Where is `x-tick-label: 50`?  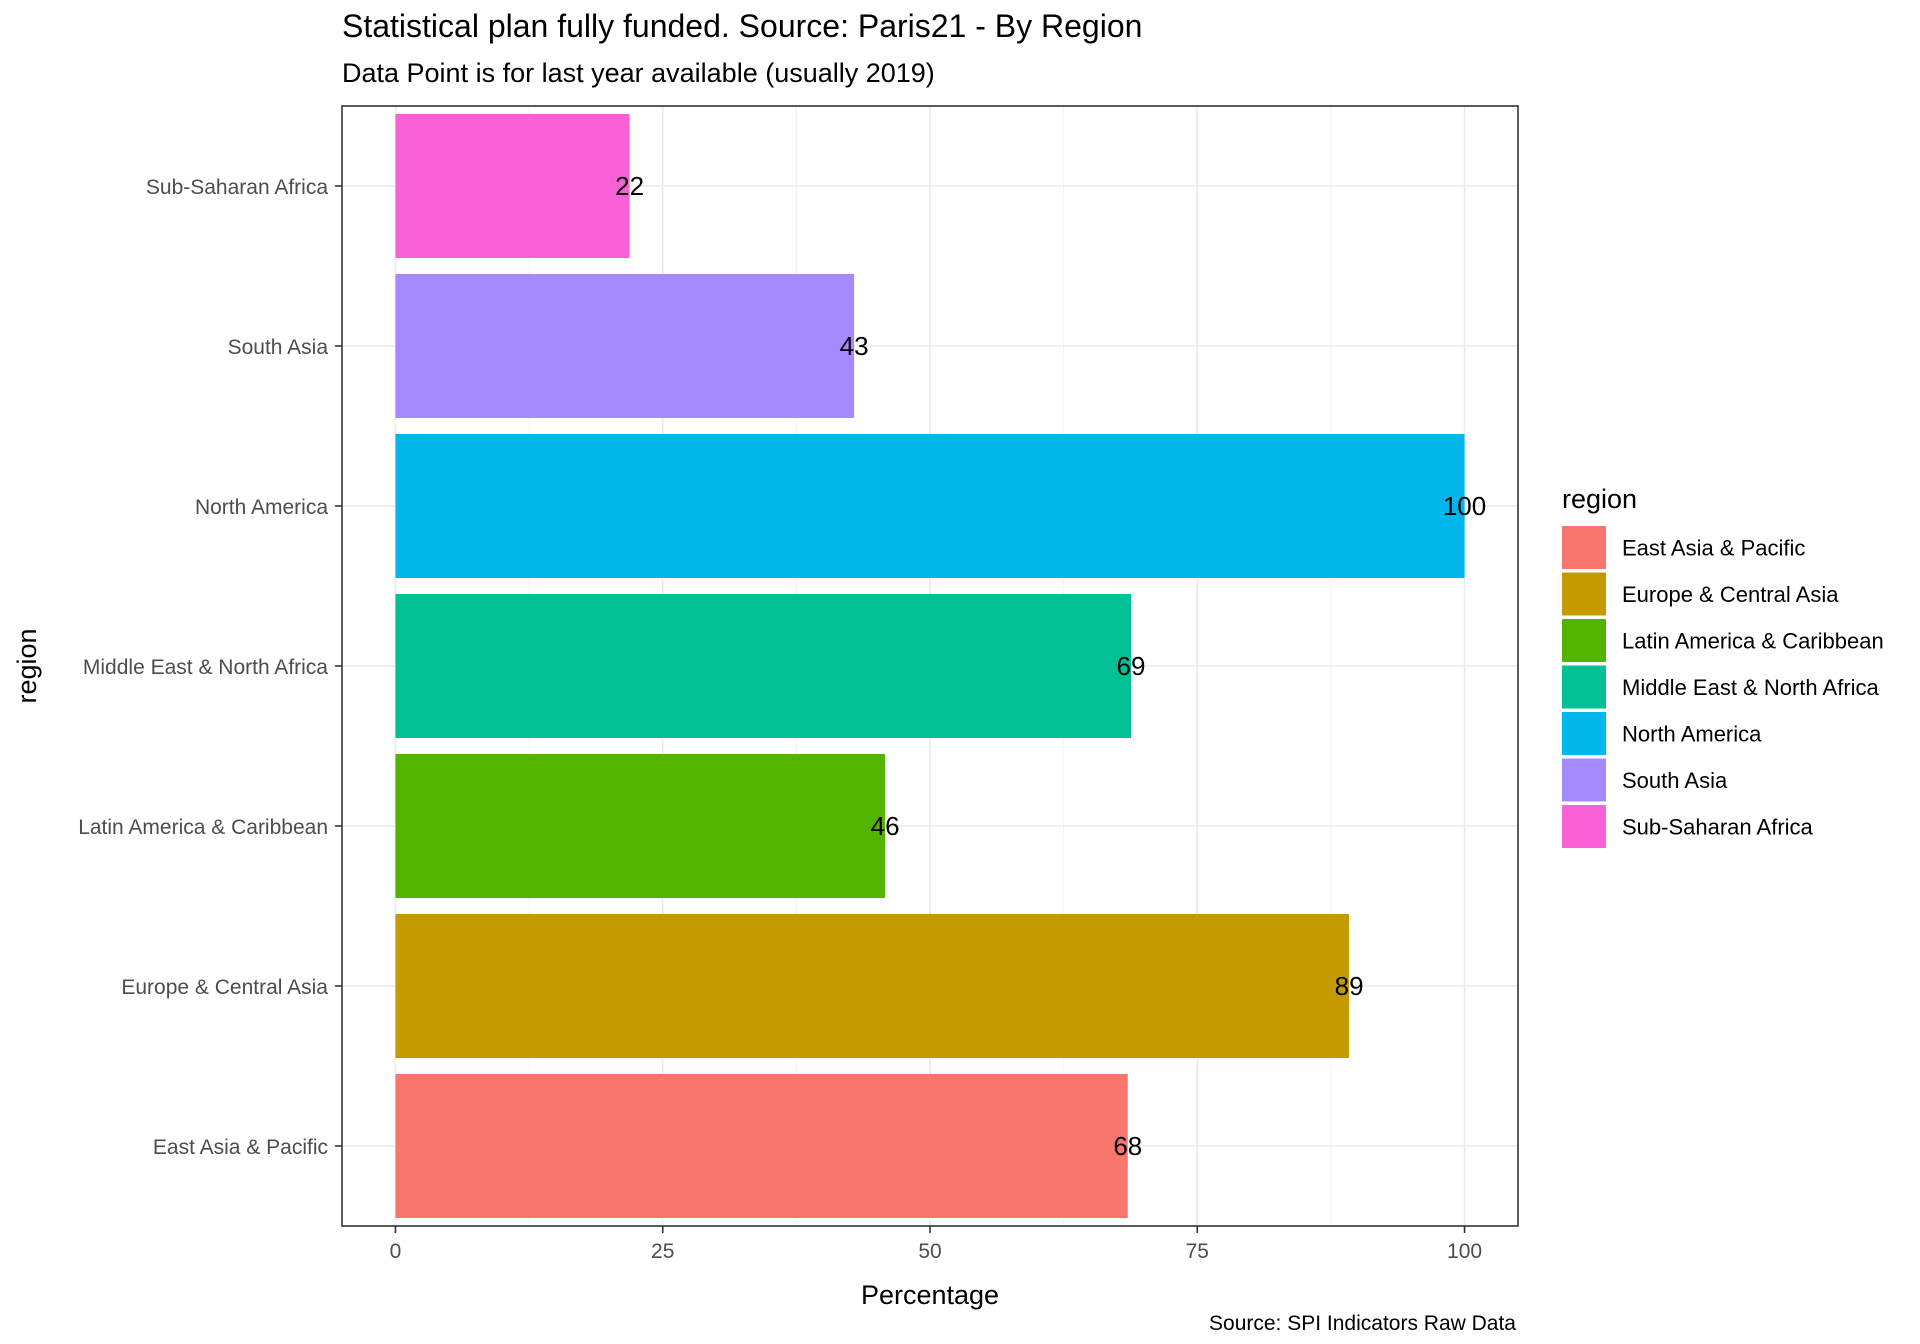
x-tick-label: 50 is located at coordinates (929, 1251).